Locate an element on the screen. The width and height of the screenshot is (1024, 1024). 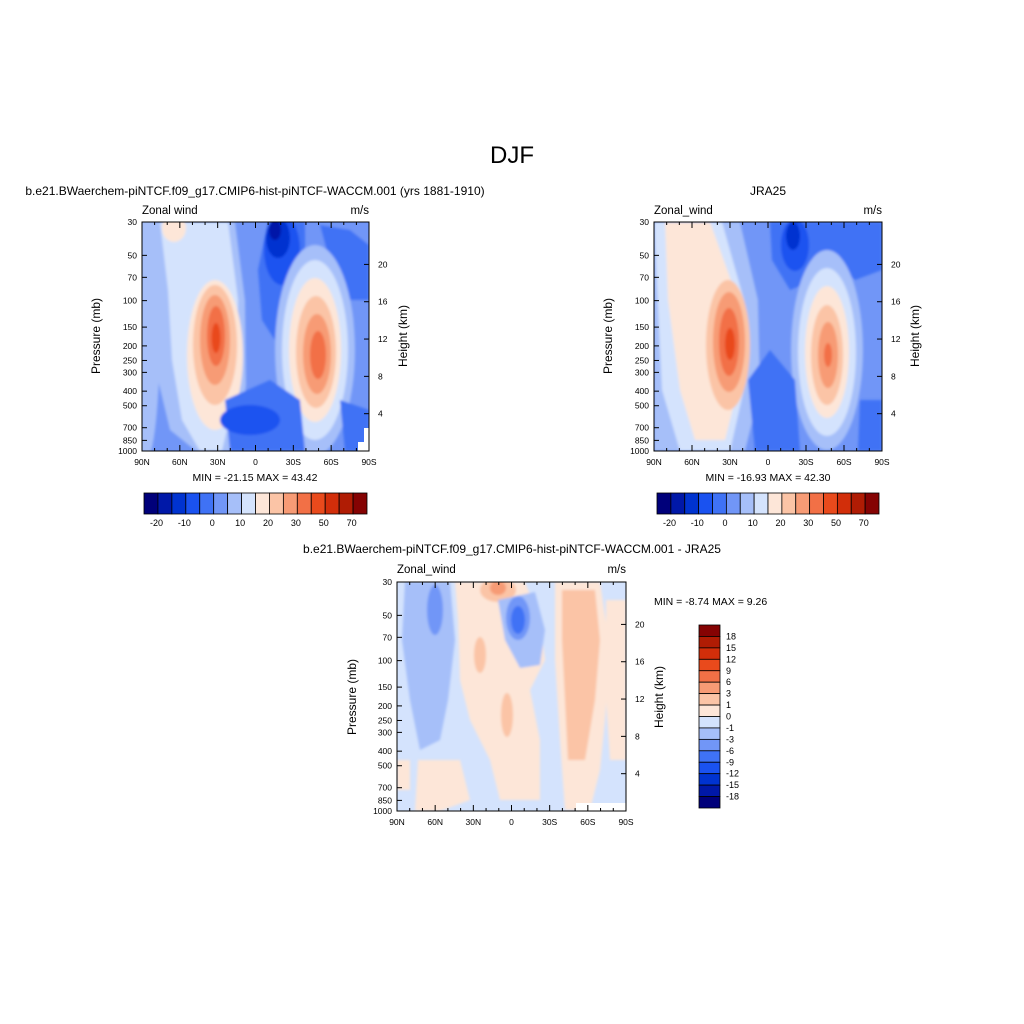
panel-reanalysis-colorbar-label: 30 is located at coordinates (808, 523).